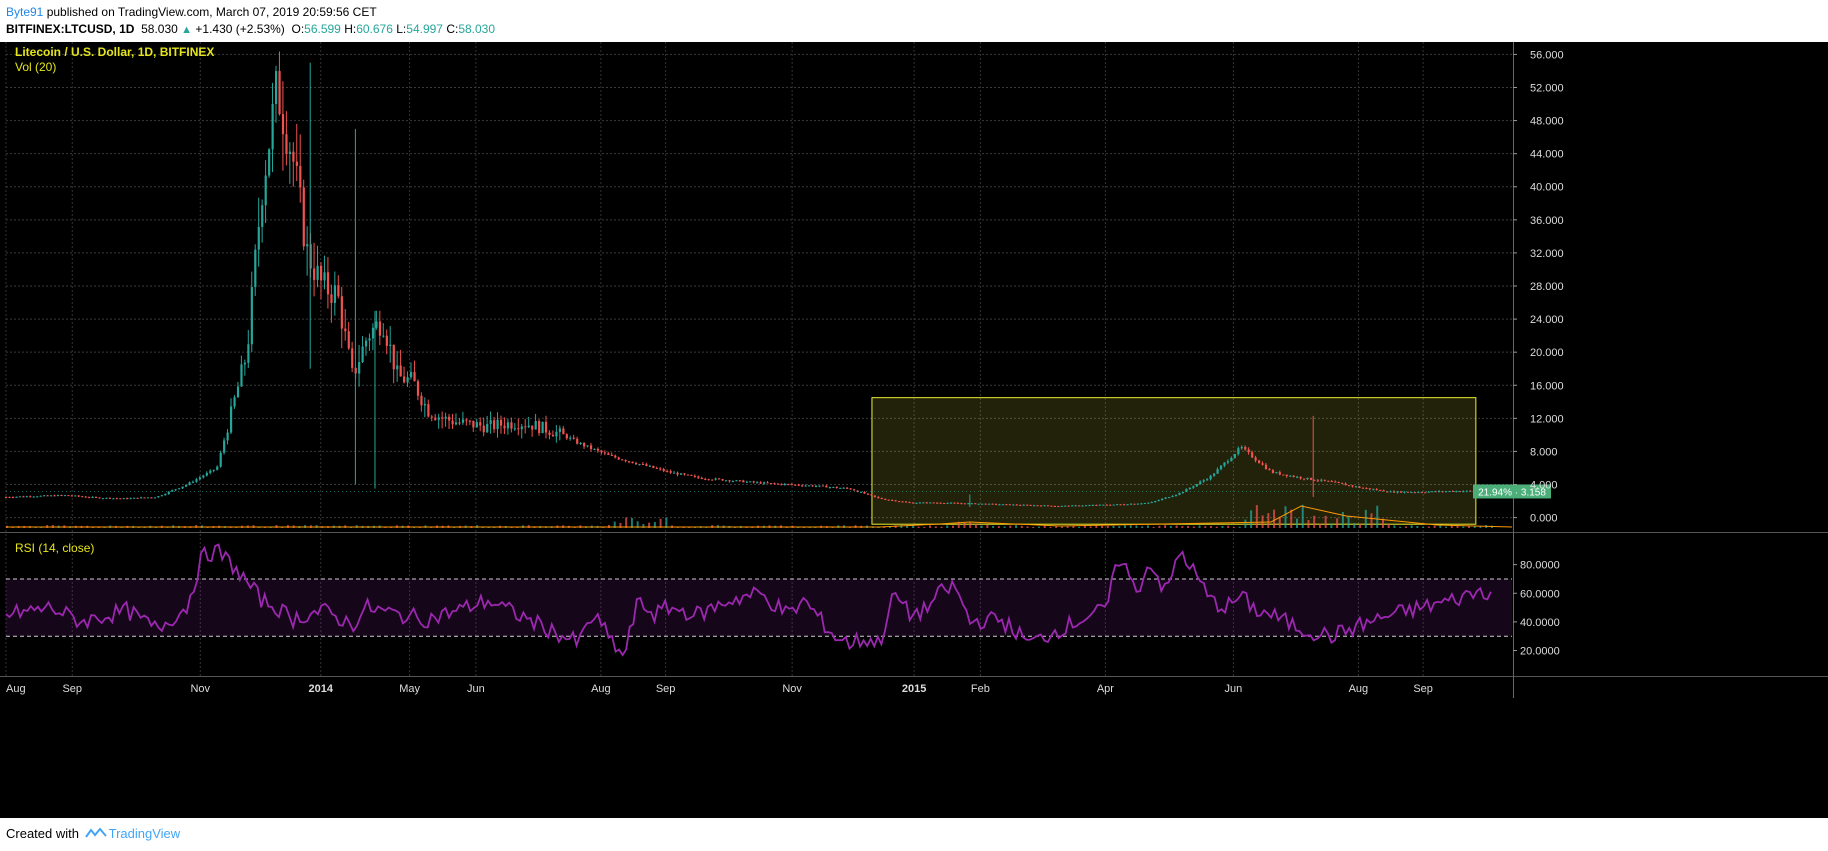  I want to click on price-axis-border, so click(1513, 370).